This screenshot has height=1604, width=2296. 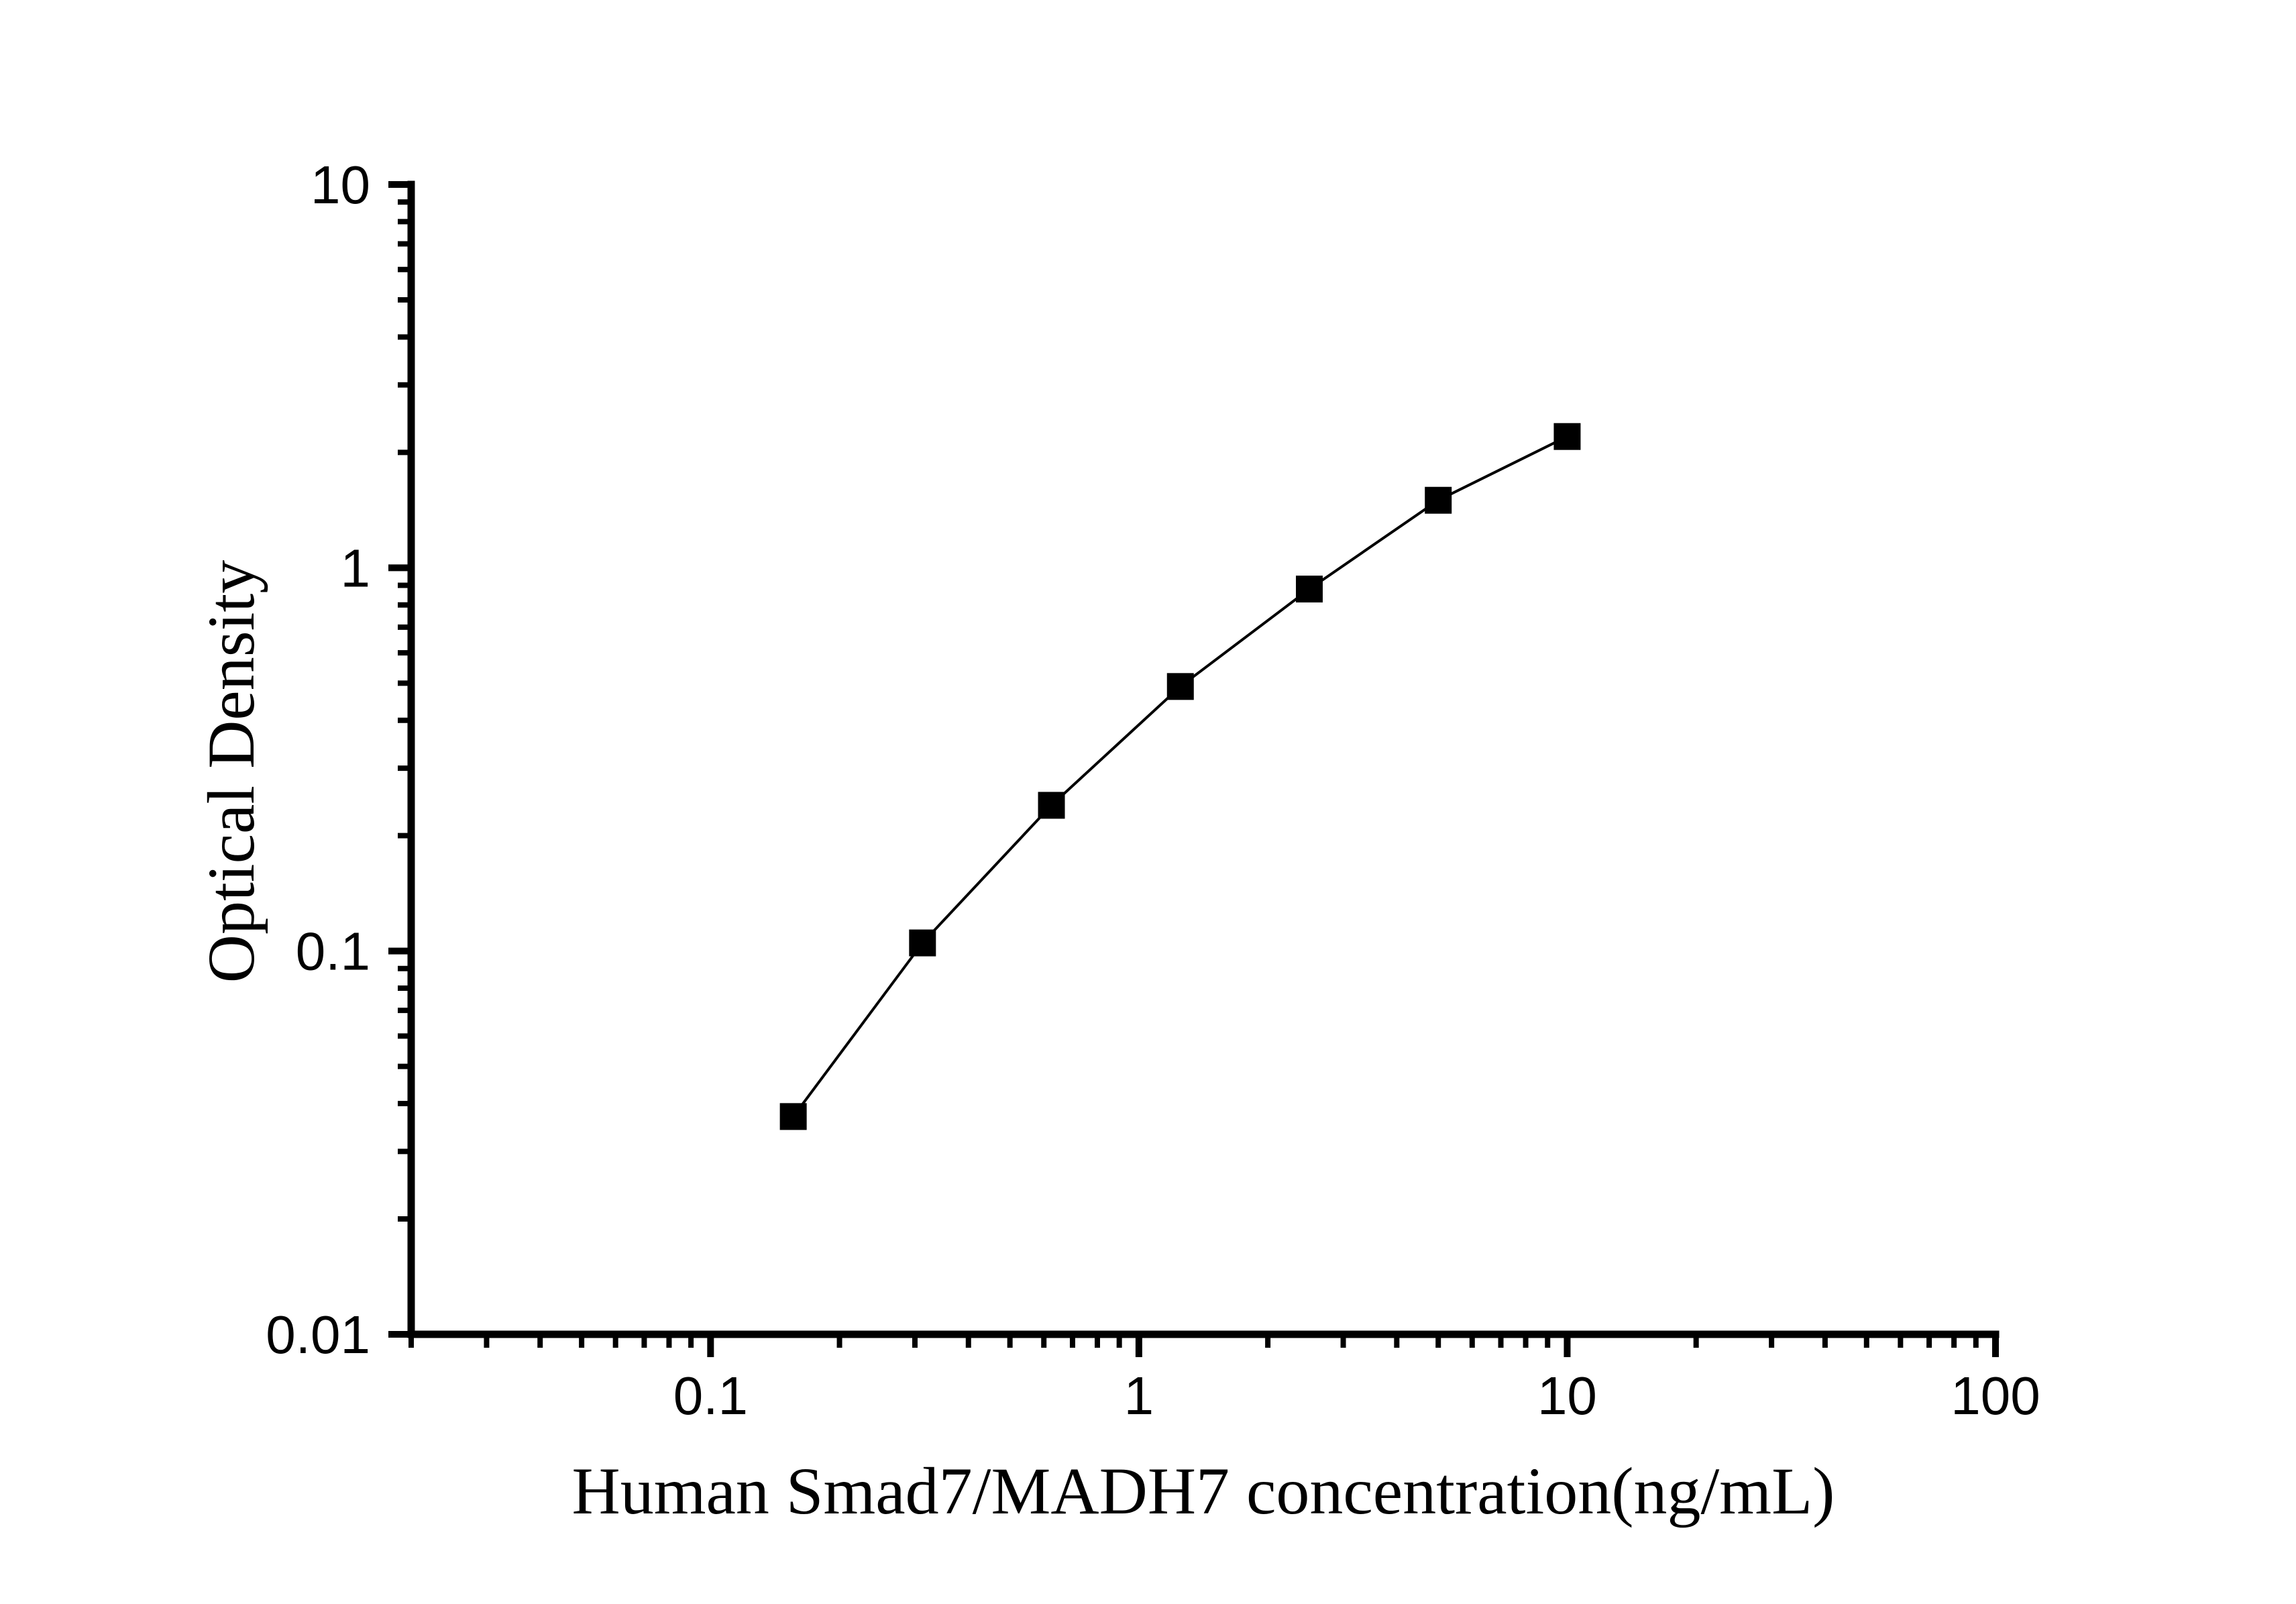 What do you see at coordinates (1996, 1396) in the screenshot?
I see `x-tick-label: 100` at bounding box center [1996, 1396].